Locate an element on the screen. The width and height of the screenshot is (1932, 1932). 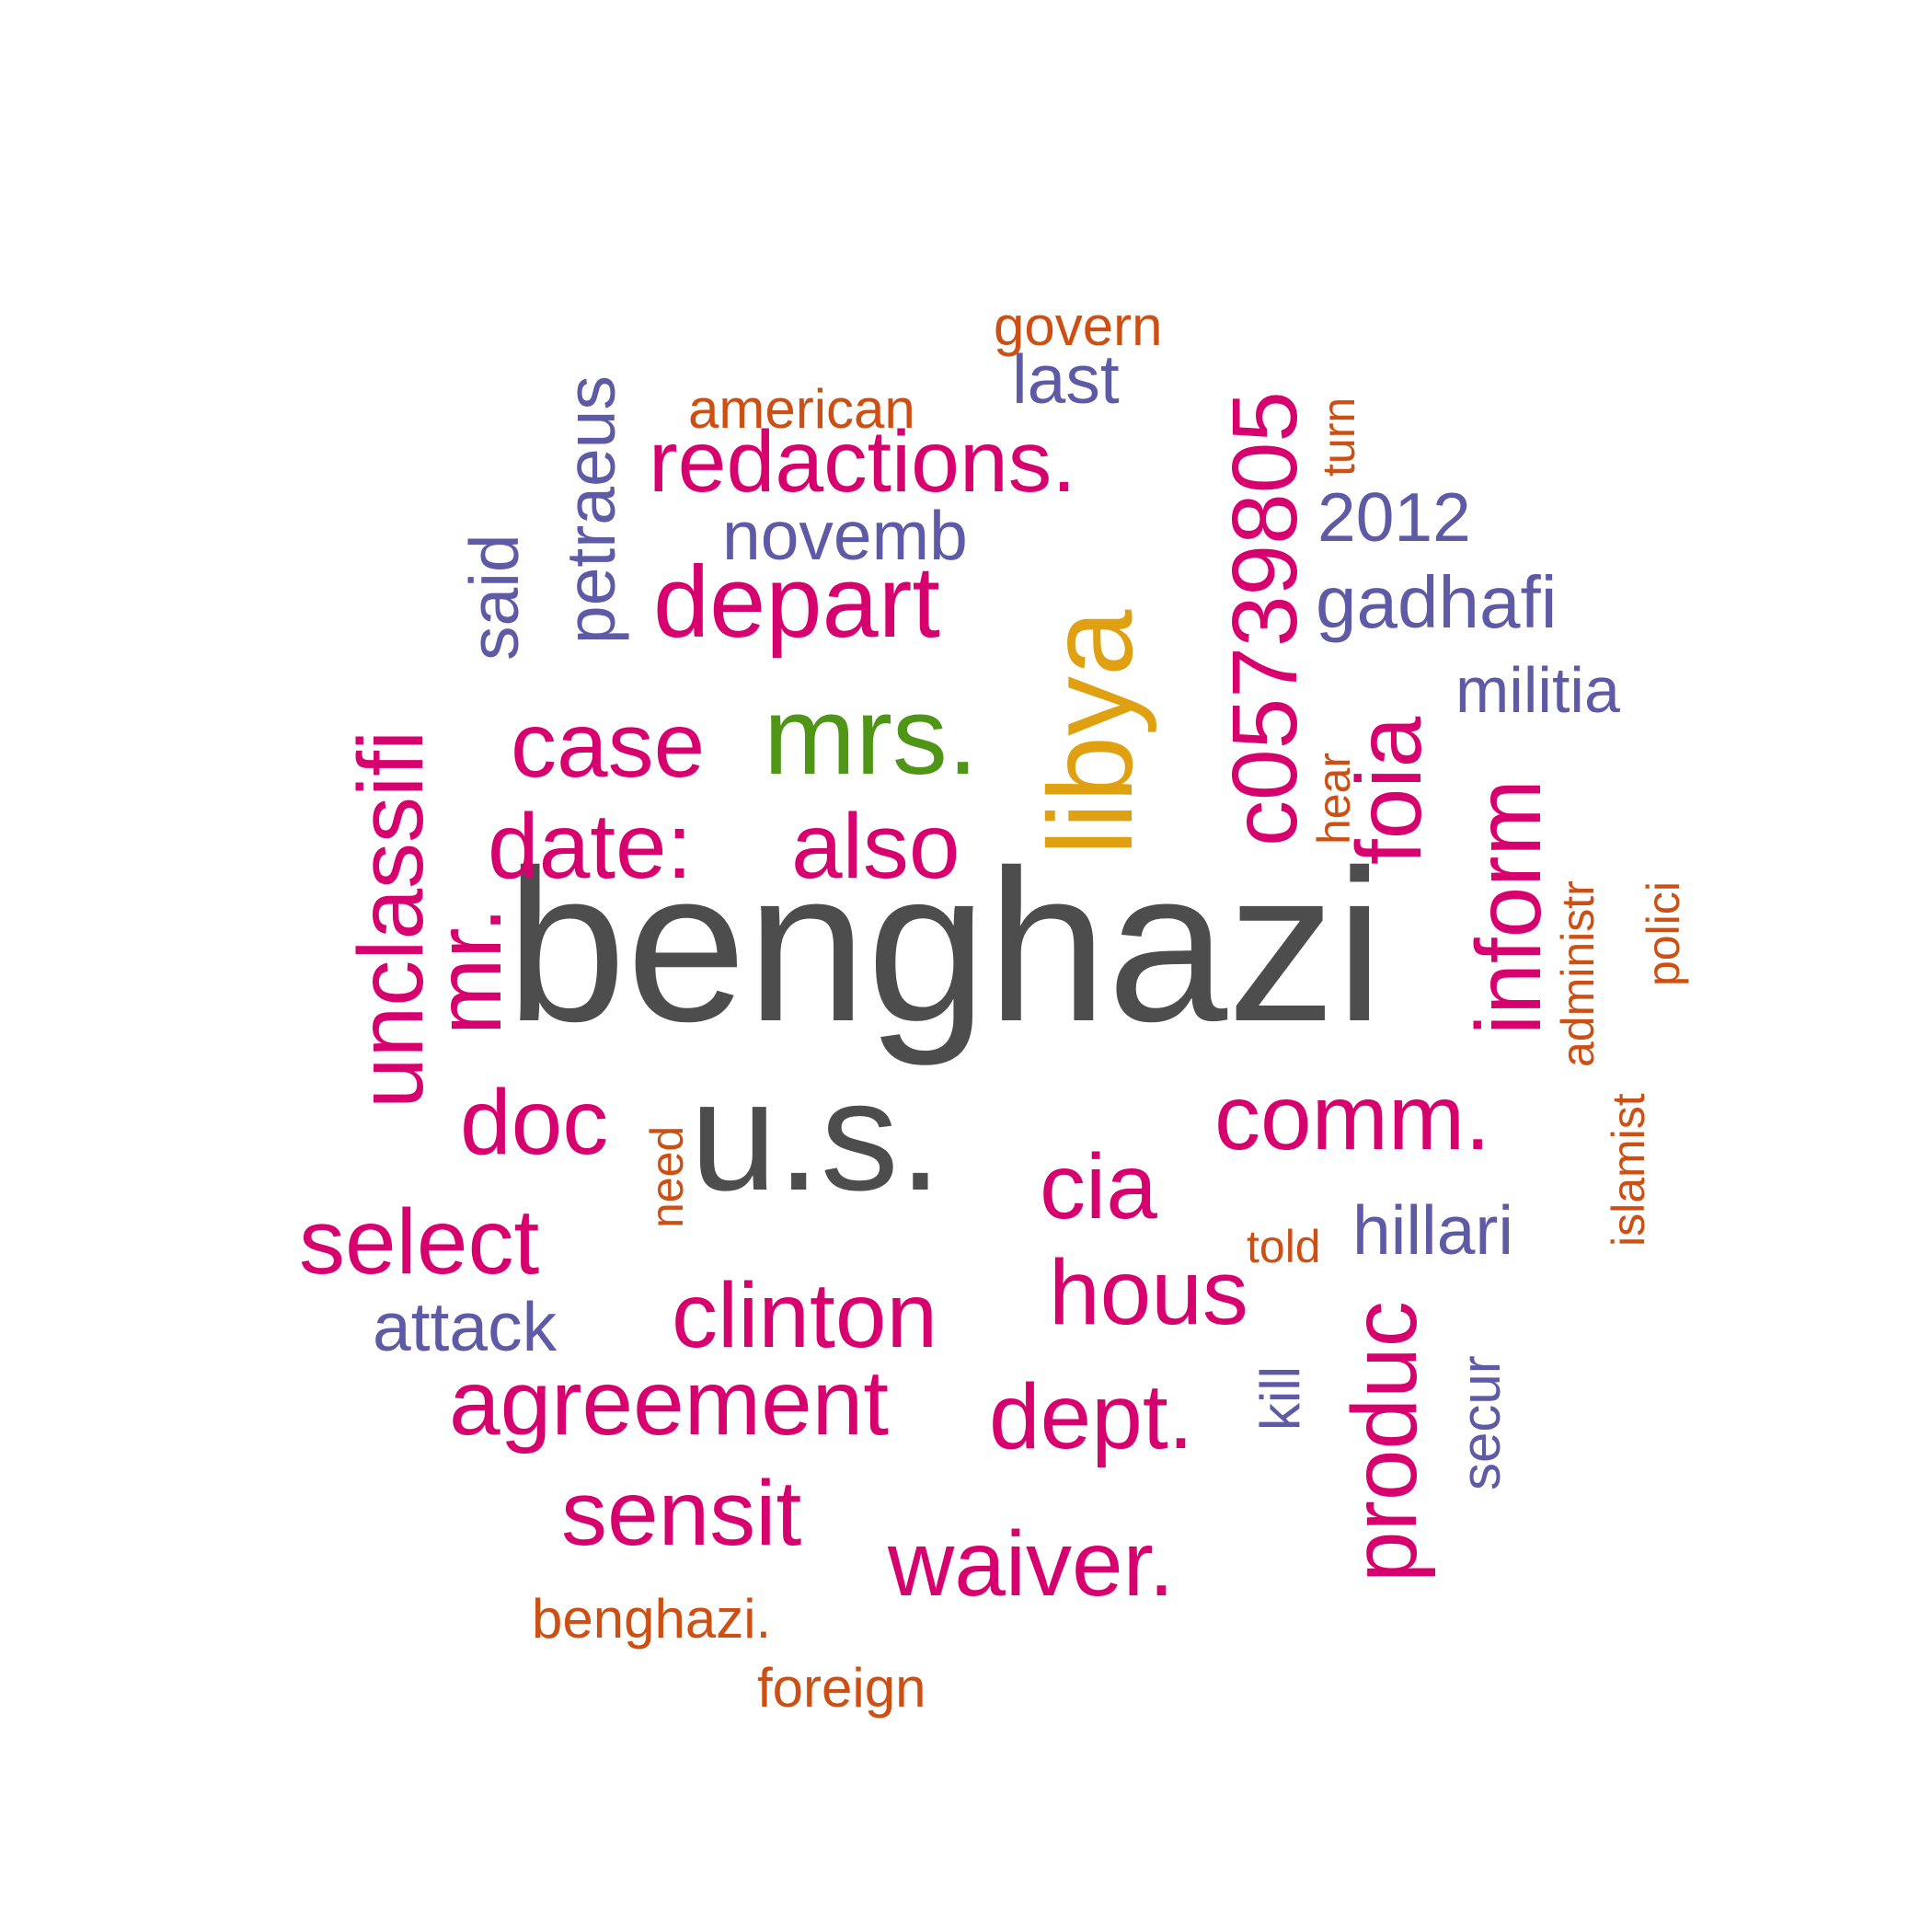
word-select: select is located at coordinates (419, 1242).